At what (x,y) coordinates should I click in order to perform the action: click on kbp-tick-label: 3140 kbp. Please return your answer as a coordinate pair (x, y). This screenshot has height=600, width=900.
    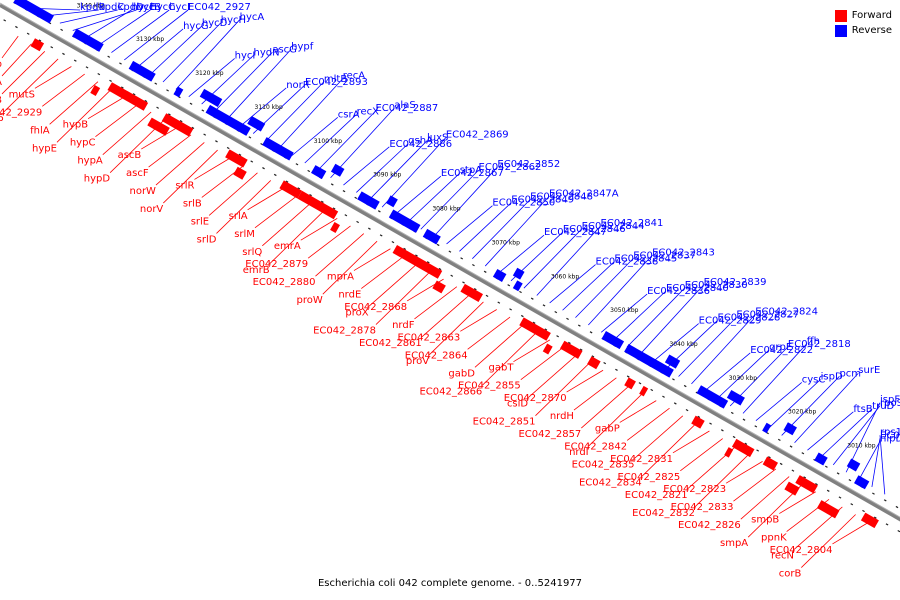
    Looking at the image, I should click on (91, 5).